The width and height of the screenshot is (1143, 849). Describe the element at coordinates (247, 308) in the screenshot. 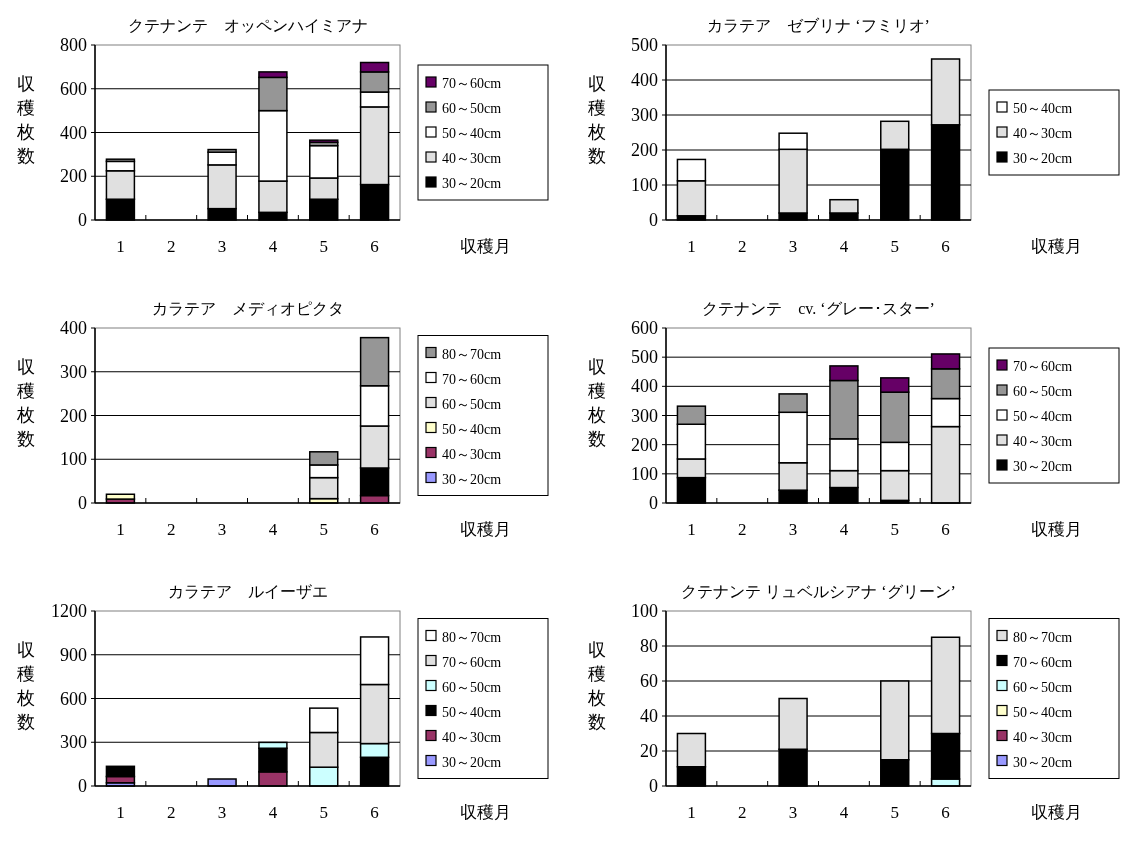

I see `chart-title: カラテア メディオピクタ` at that location.